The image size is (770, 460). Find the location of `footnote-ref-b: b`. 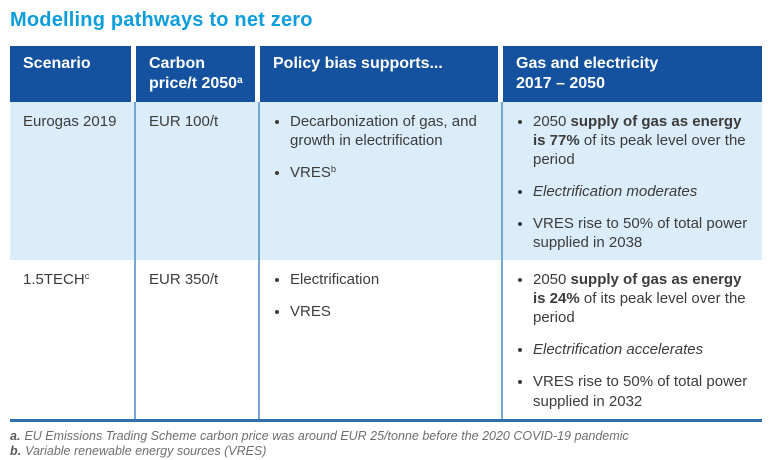

footnote-ref-b: b is located at coordinates (333, 169).